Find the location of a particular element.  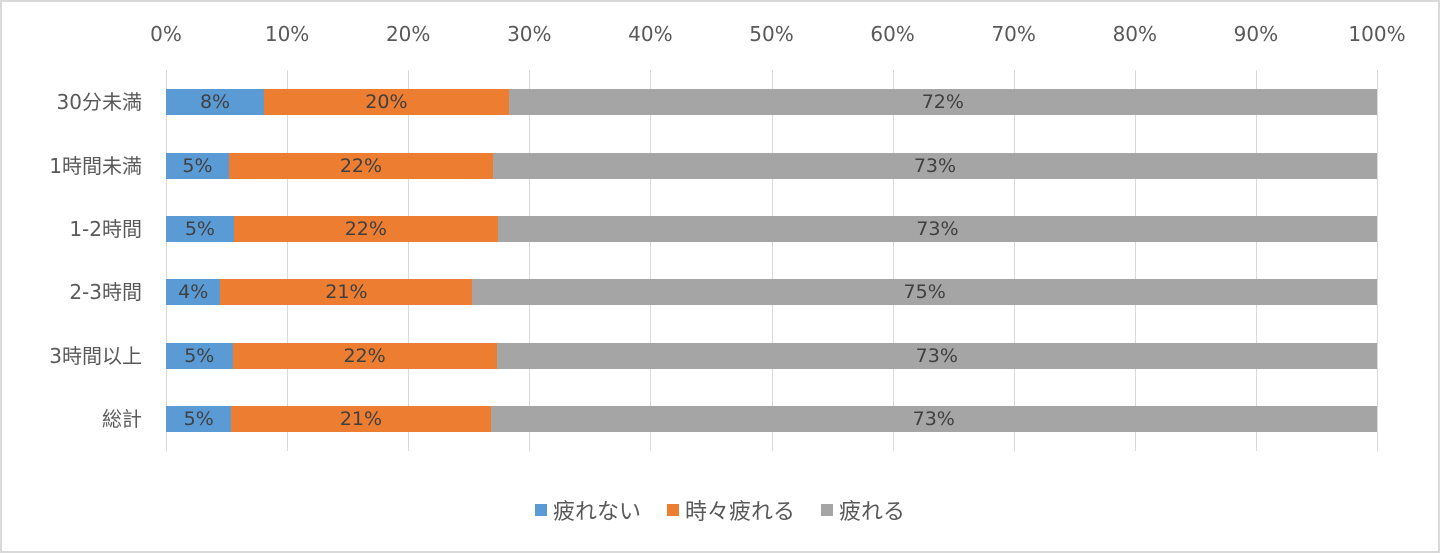

category-label: 30分未満 is located at coordinates (99, 102).